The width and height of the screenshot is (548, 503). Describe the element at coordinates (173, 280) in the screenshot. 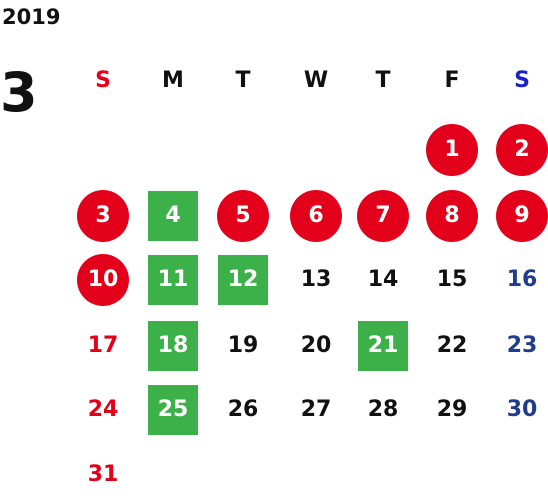

I see `day-11: 11` at that location.